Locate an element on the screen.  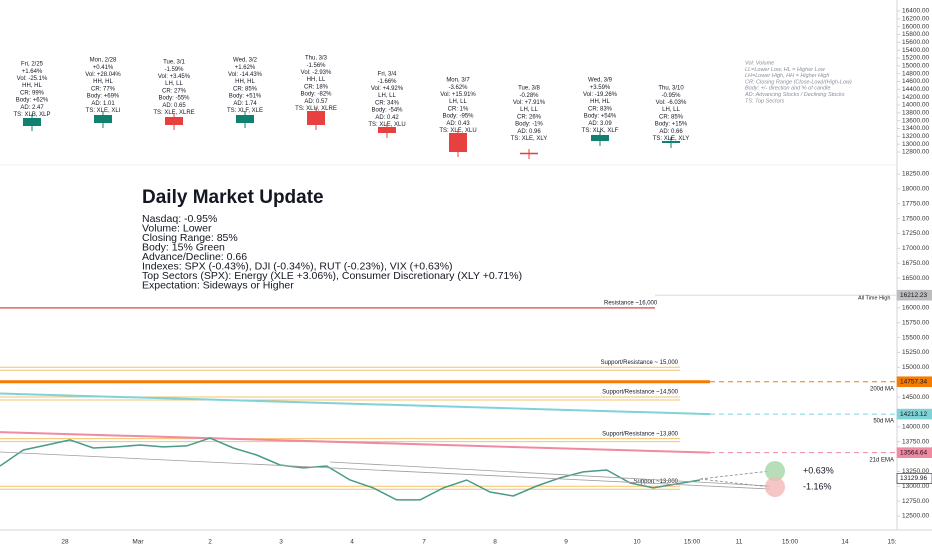
chart-title: Daily Market Update is located at coordinates (233, 197).